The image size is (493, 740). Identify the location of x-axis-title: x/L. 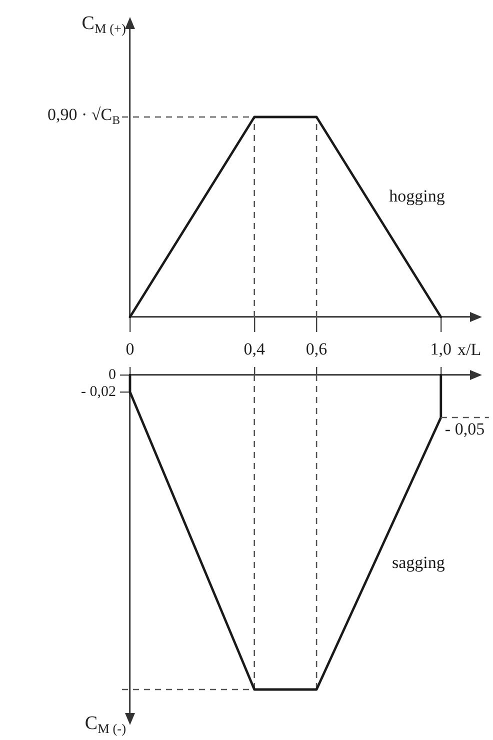
(470, 350).